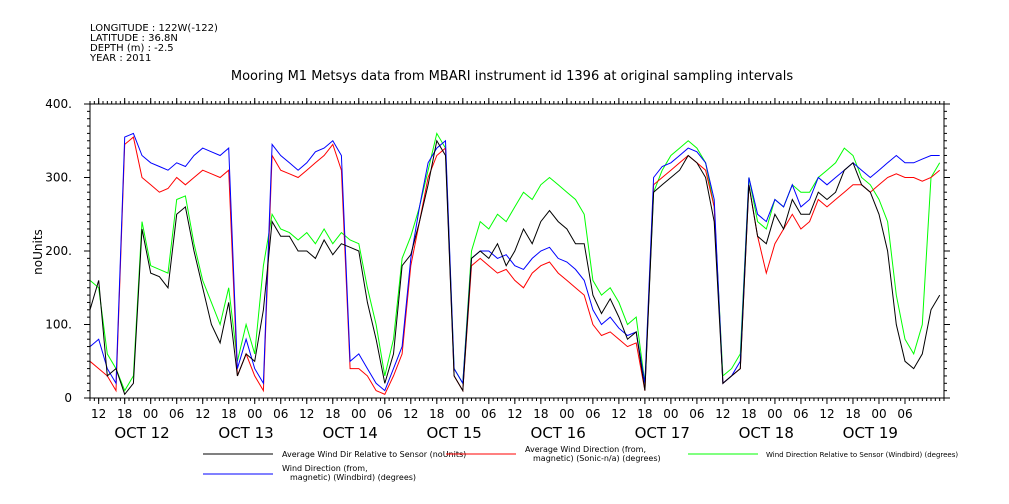 Image resolution: width=1009 pixels, height=504 pixels. What do you see at coordinates (597, 458) in the screenshot?
I see `legend-label-2: magnetic) (Sonic-n/a) (degrees)` at bounding box center [597, 458].